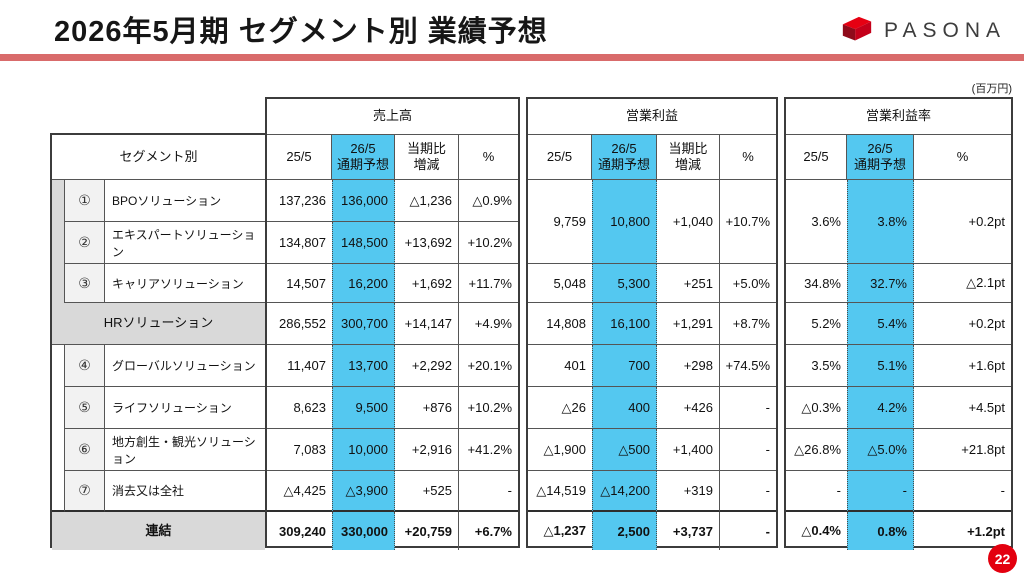 This screenshot has height=574, width=1024. Describe the element at coordinates (363, 491) in the screenshot. I see `sales-cell: △3,900` at that location.